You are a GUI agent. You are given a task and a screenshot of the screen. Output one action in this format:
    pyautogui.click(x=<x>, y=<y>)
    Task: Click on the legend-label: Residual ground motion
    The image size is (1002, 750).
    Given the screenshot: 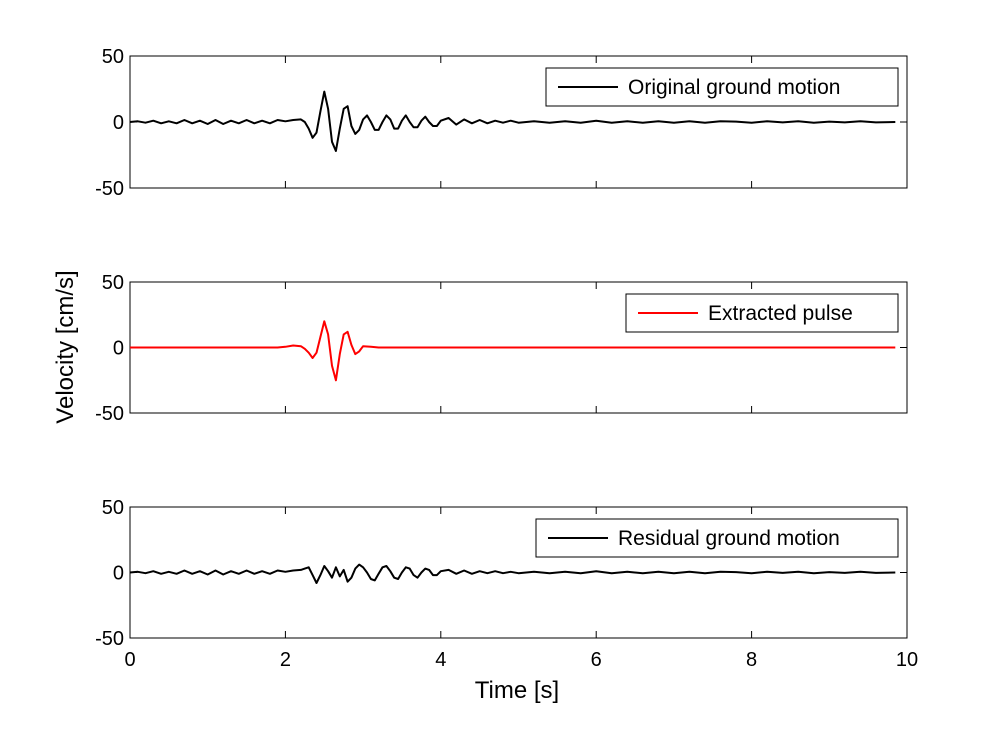 What is the action you would take?
    pyautogui.click(x=729, y=538)
    